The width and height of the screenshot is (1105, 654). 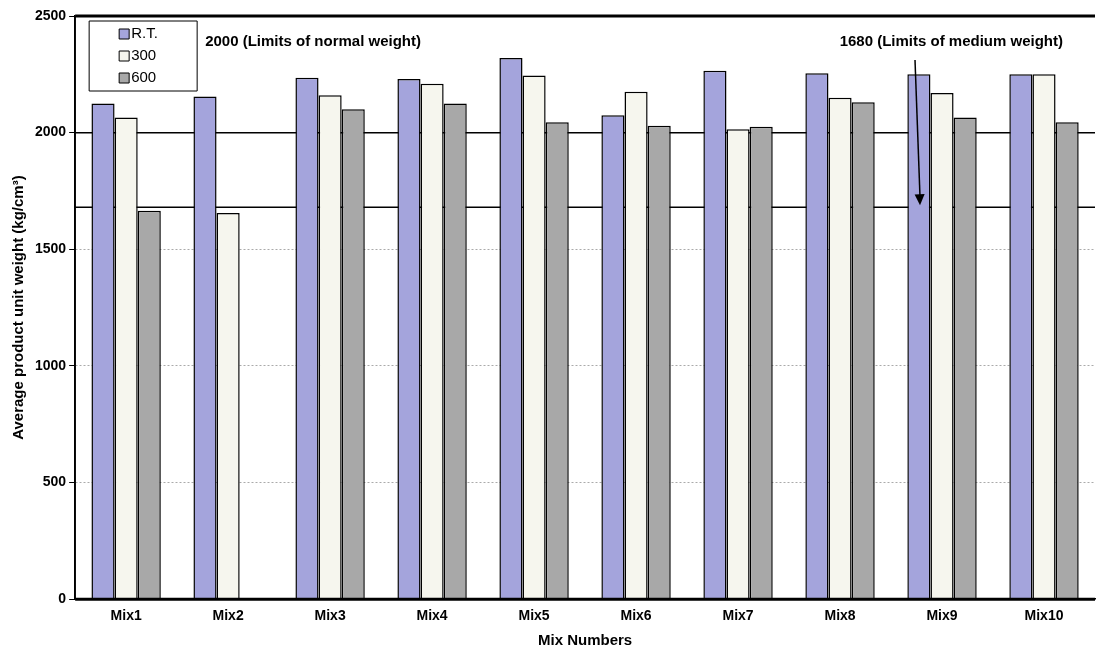 I want to click on x-tick-label: Mix1, so click(x=126, y=615).